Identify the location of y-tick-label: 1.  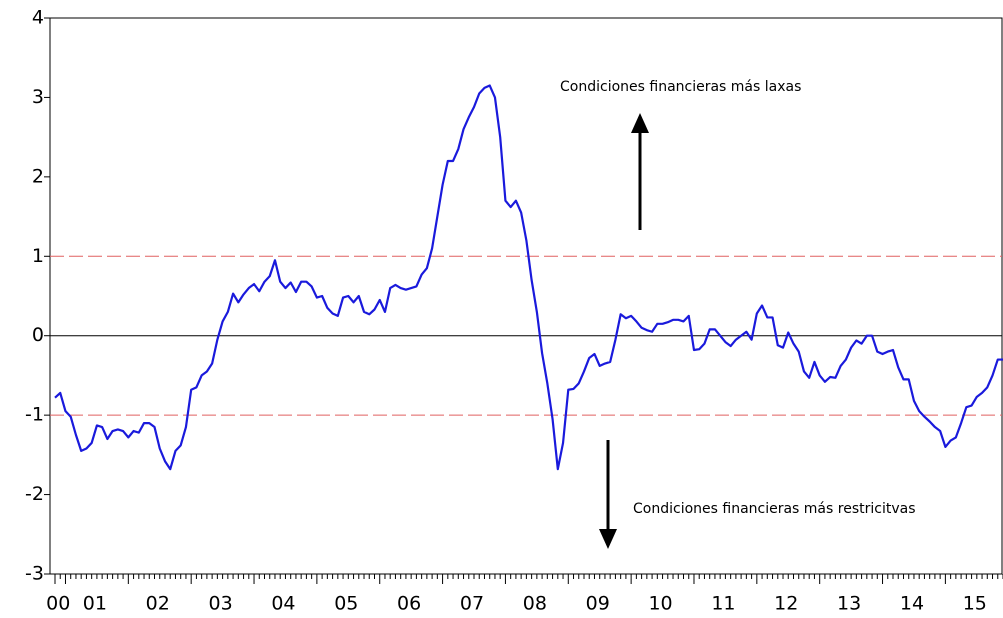
(38, 256).